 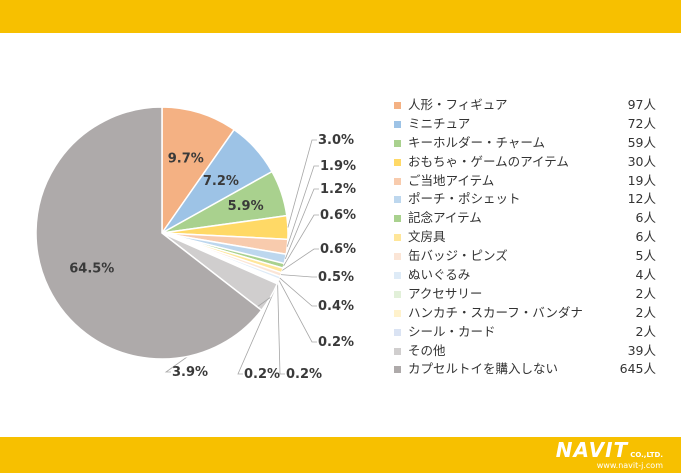 What do you see at coordinates (641, 161) in the screenshot?
I see `legend-count: 30人` at bounding box center [641, 161].